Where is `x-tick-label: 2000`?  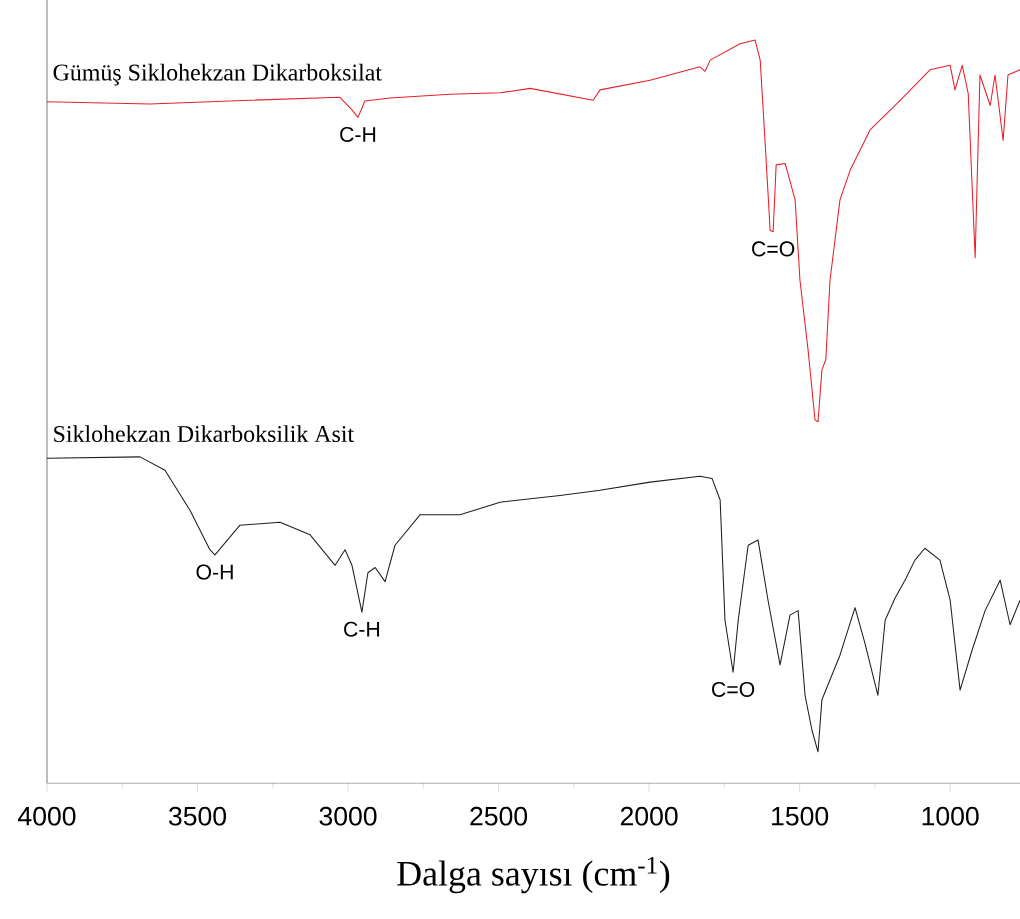 x-tick-label: 2000 is located at coordinates (649, 816).